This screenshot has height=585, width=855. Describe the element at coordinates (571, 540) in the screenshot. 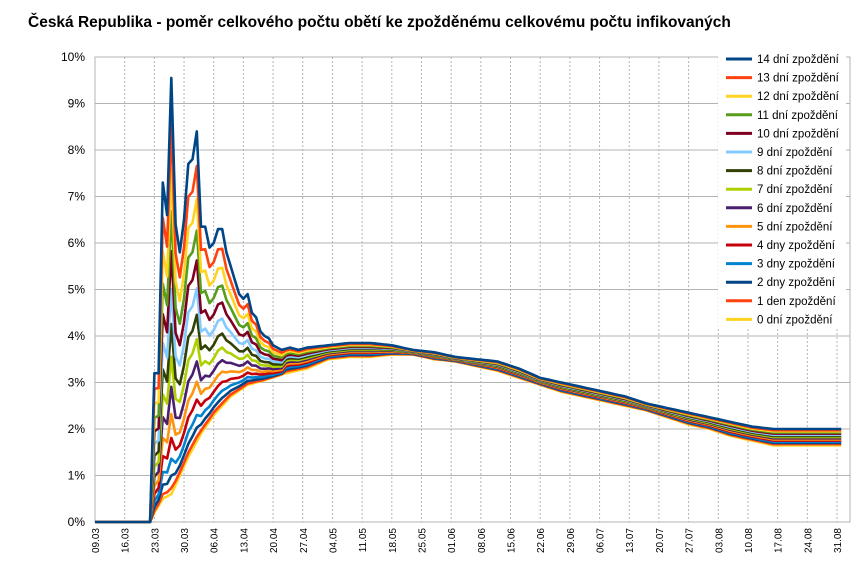

I see `x-tick-label: 29.06` at that location.